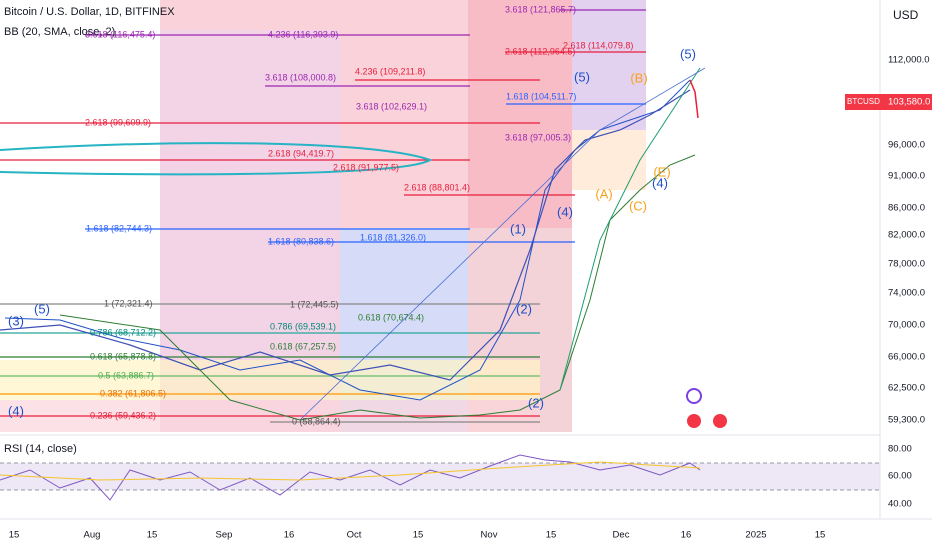 The image size is (932, 550). I want to click on price-tick-label: 70,000.0, so click(906, 325).